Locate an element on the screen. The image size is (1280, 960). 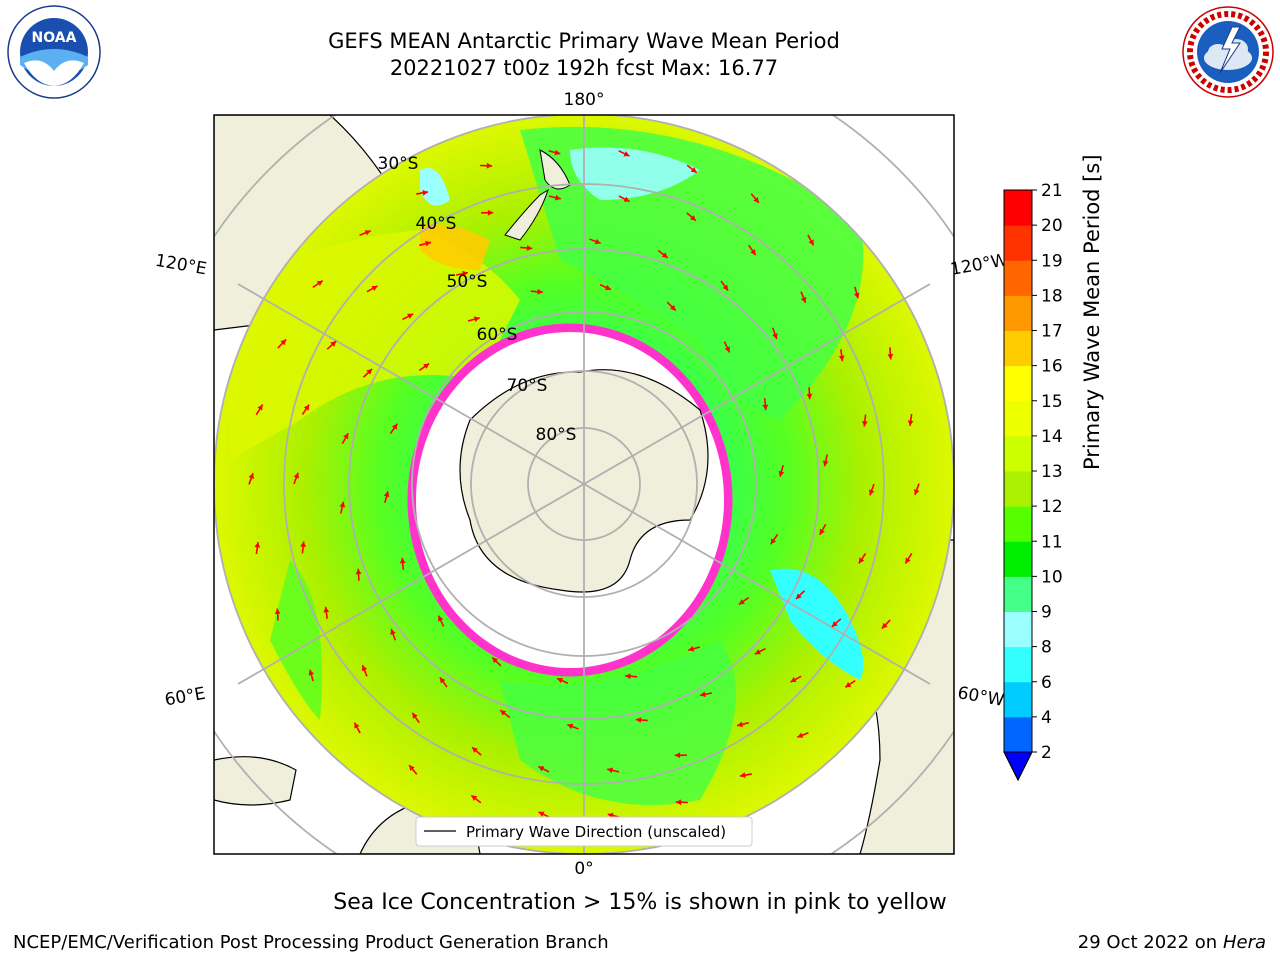
noaa-logo-text: NOAA is located at coordinates (54, 38).